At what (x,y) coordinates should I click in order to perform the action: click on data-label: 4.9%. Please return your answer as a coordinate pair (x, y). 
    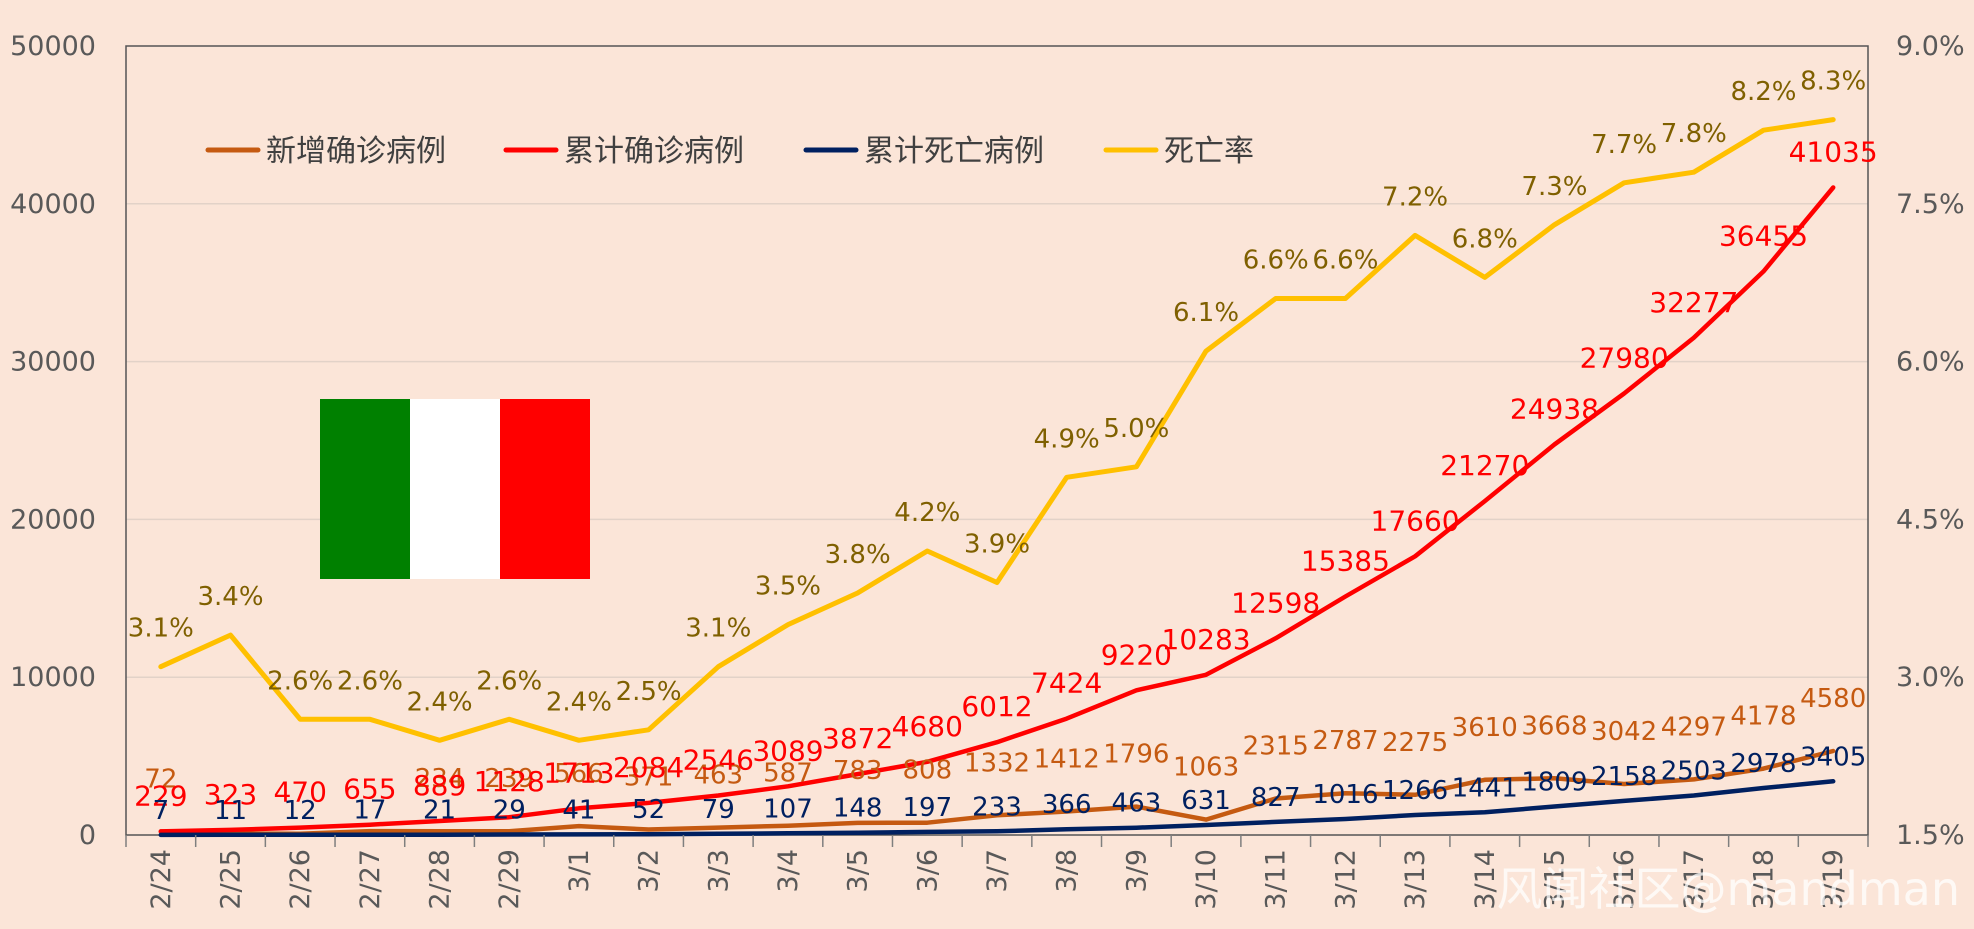
    Looking at the image, I should click on (1067, 439).